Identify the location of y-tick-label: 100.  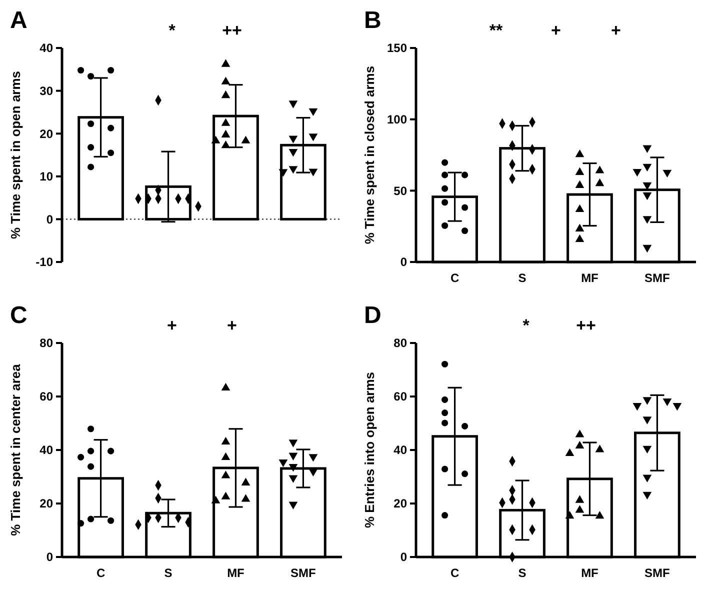
(397, 119).